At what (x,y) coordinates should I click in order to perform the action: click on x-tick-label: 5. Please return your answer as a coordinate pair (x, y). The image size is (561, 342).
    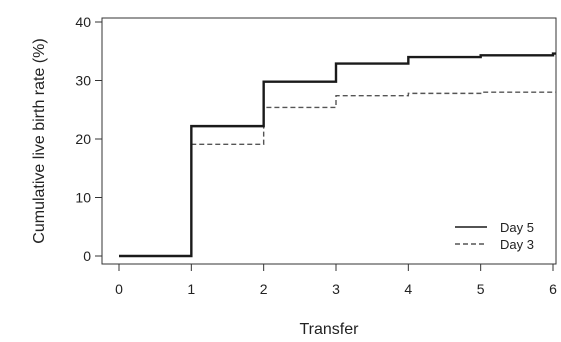
    Looking at the image, I should click on (481, 289).